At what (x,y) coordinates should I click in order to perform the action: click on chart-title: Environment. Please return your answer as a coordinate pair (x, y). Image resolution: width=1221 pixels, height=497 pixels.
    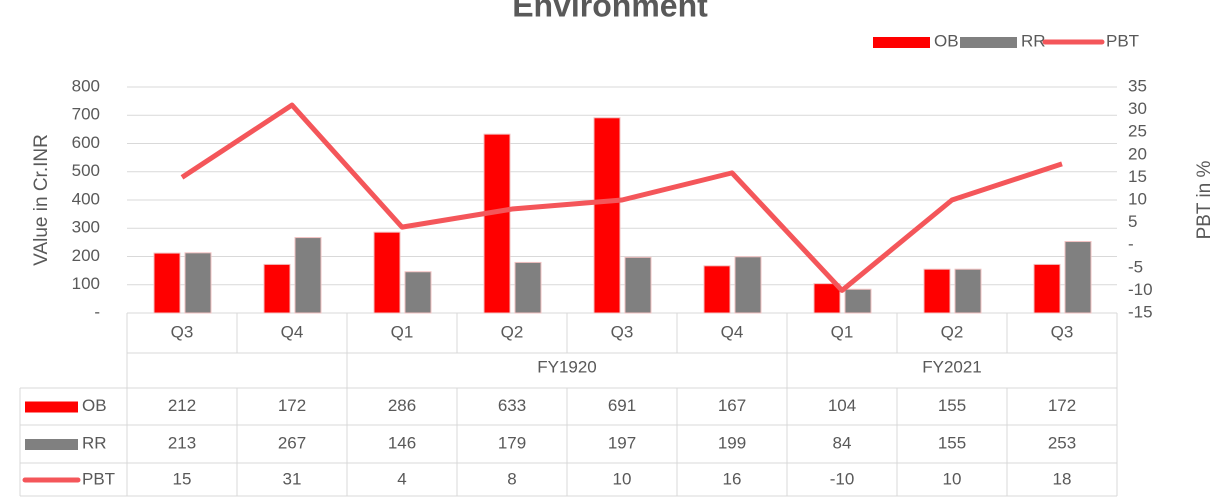
    Looking at the image, I should click on (610, 11).